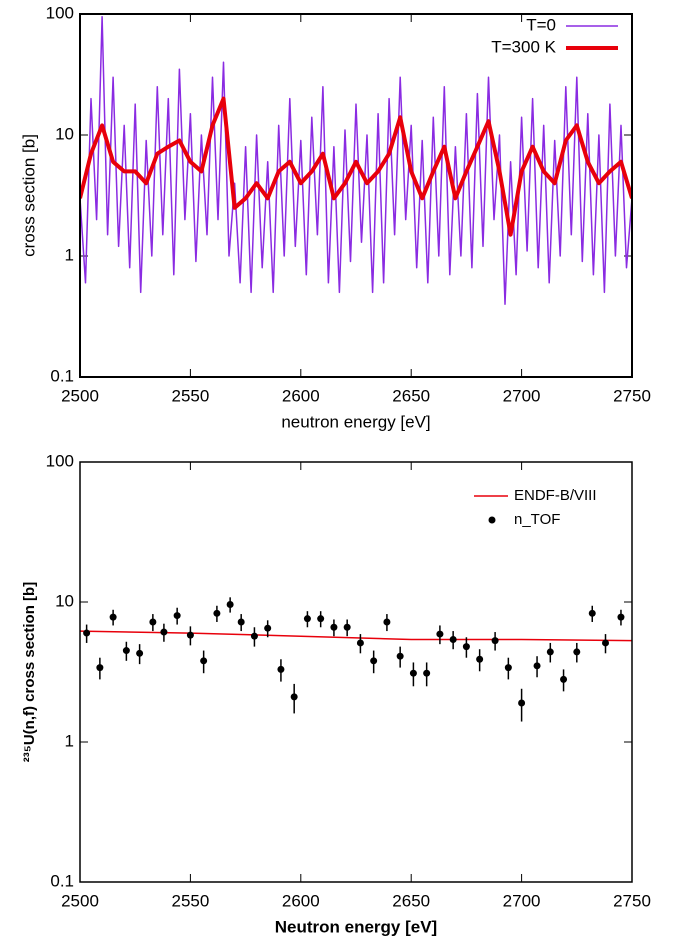 The height and width of the screenshot is (947, 686). I want to click on legend-label: T=300 K, so click(523, 46).